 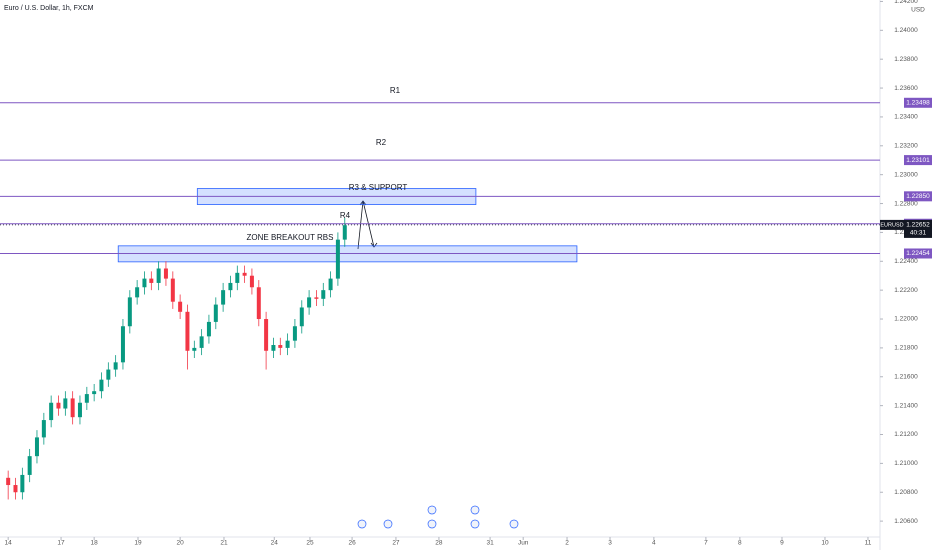 I want to click on last-price-label: 1.22652, so click(x=918, y=225).